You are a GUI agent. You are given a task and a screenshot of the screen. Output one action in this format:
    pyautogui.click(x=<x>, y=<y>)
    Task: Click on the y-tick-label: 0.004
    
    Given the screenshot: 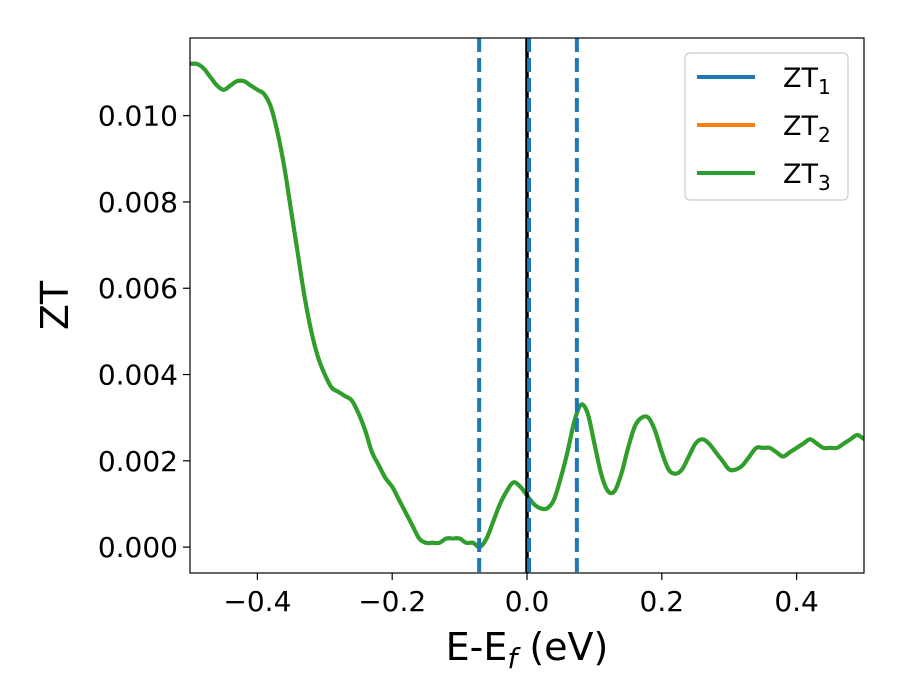 What is the action you would take?
    pyautogui.click(x=138, y=375)
    